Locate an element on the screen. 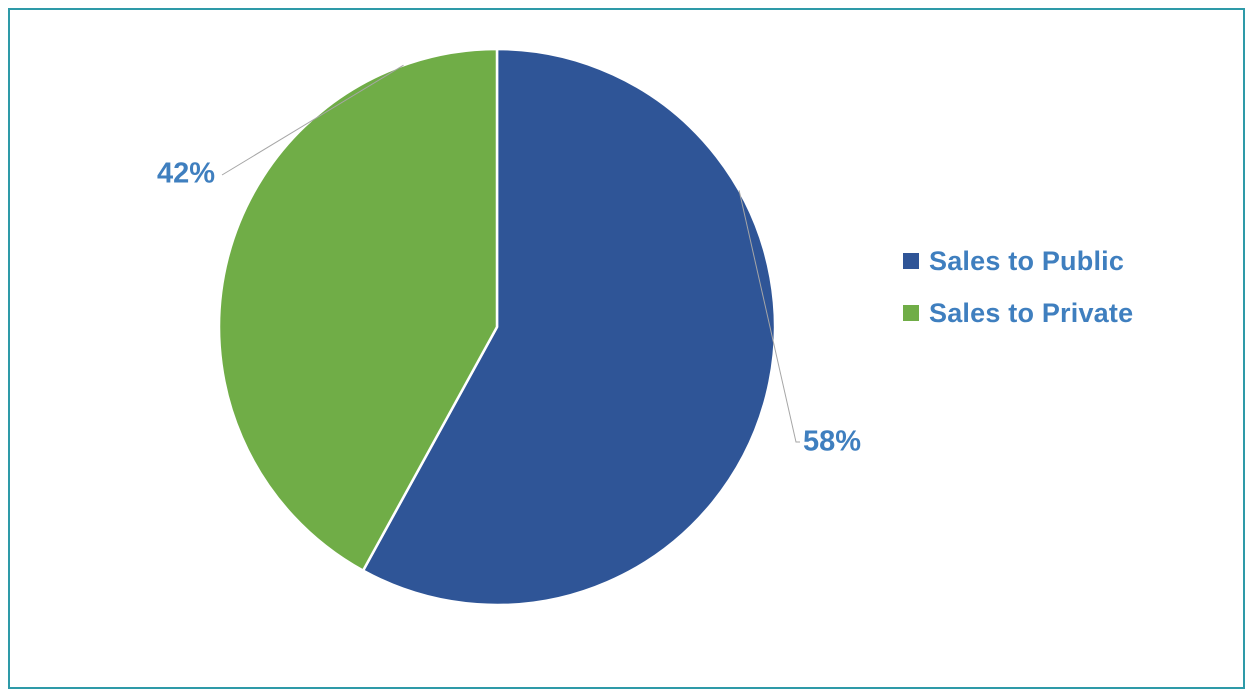 This screenshot has width=1249, height=693. legend-swatch-public is located at coordinates (911, 261).